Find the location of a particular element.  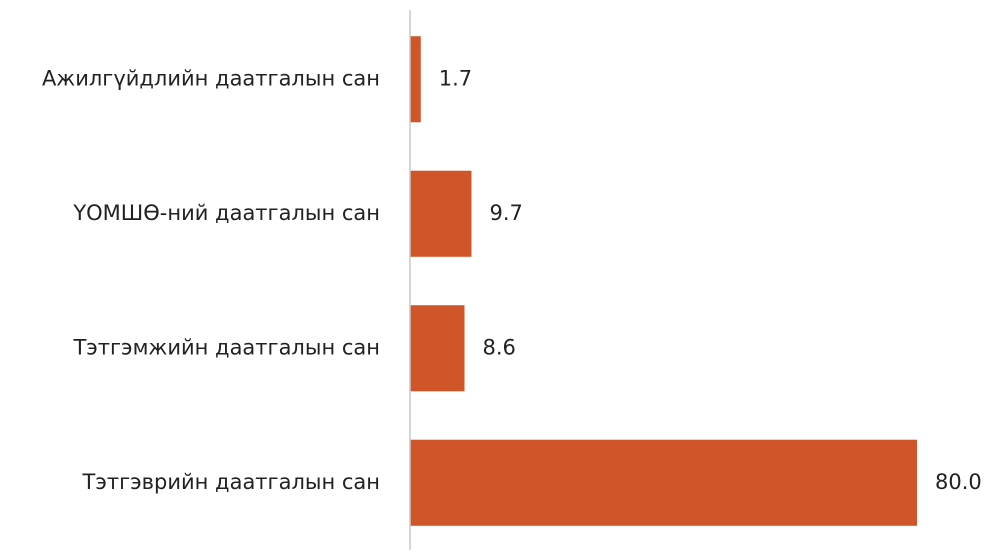

y-tick-label: Ажилгүйдлийн даатгалын сан is located at coordinates (211, 78).